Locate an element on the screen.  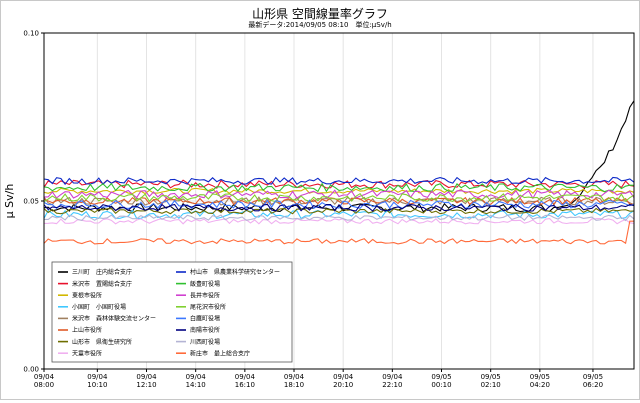
legend-label-8: 村山市 県農業科学研究センター is located at coordinates (235, 272).